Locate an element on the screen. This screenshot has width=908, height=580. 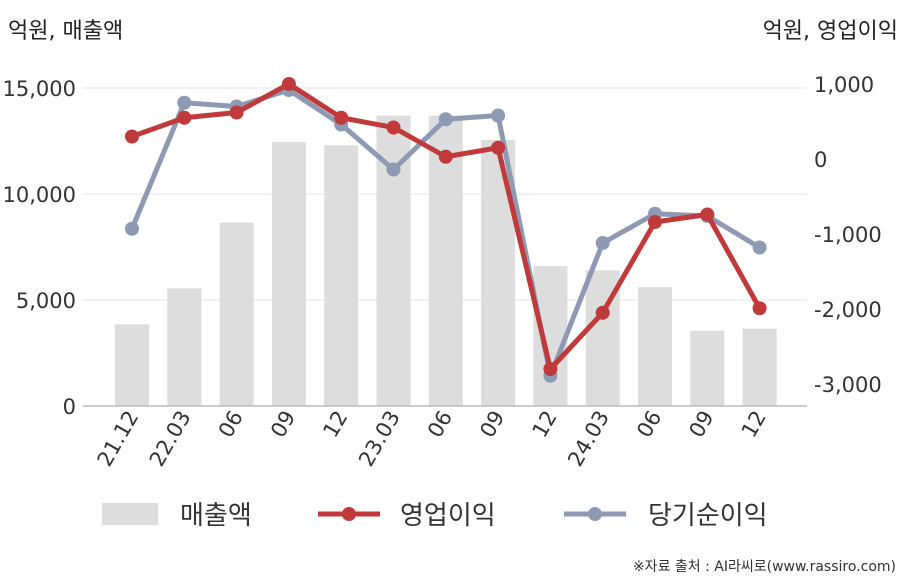
x-axis-ticks: 21.12 22.03 06 09 12 23.03 06 09 12 24.03 06 09 12 is located at coordinates (431, 438).